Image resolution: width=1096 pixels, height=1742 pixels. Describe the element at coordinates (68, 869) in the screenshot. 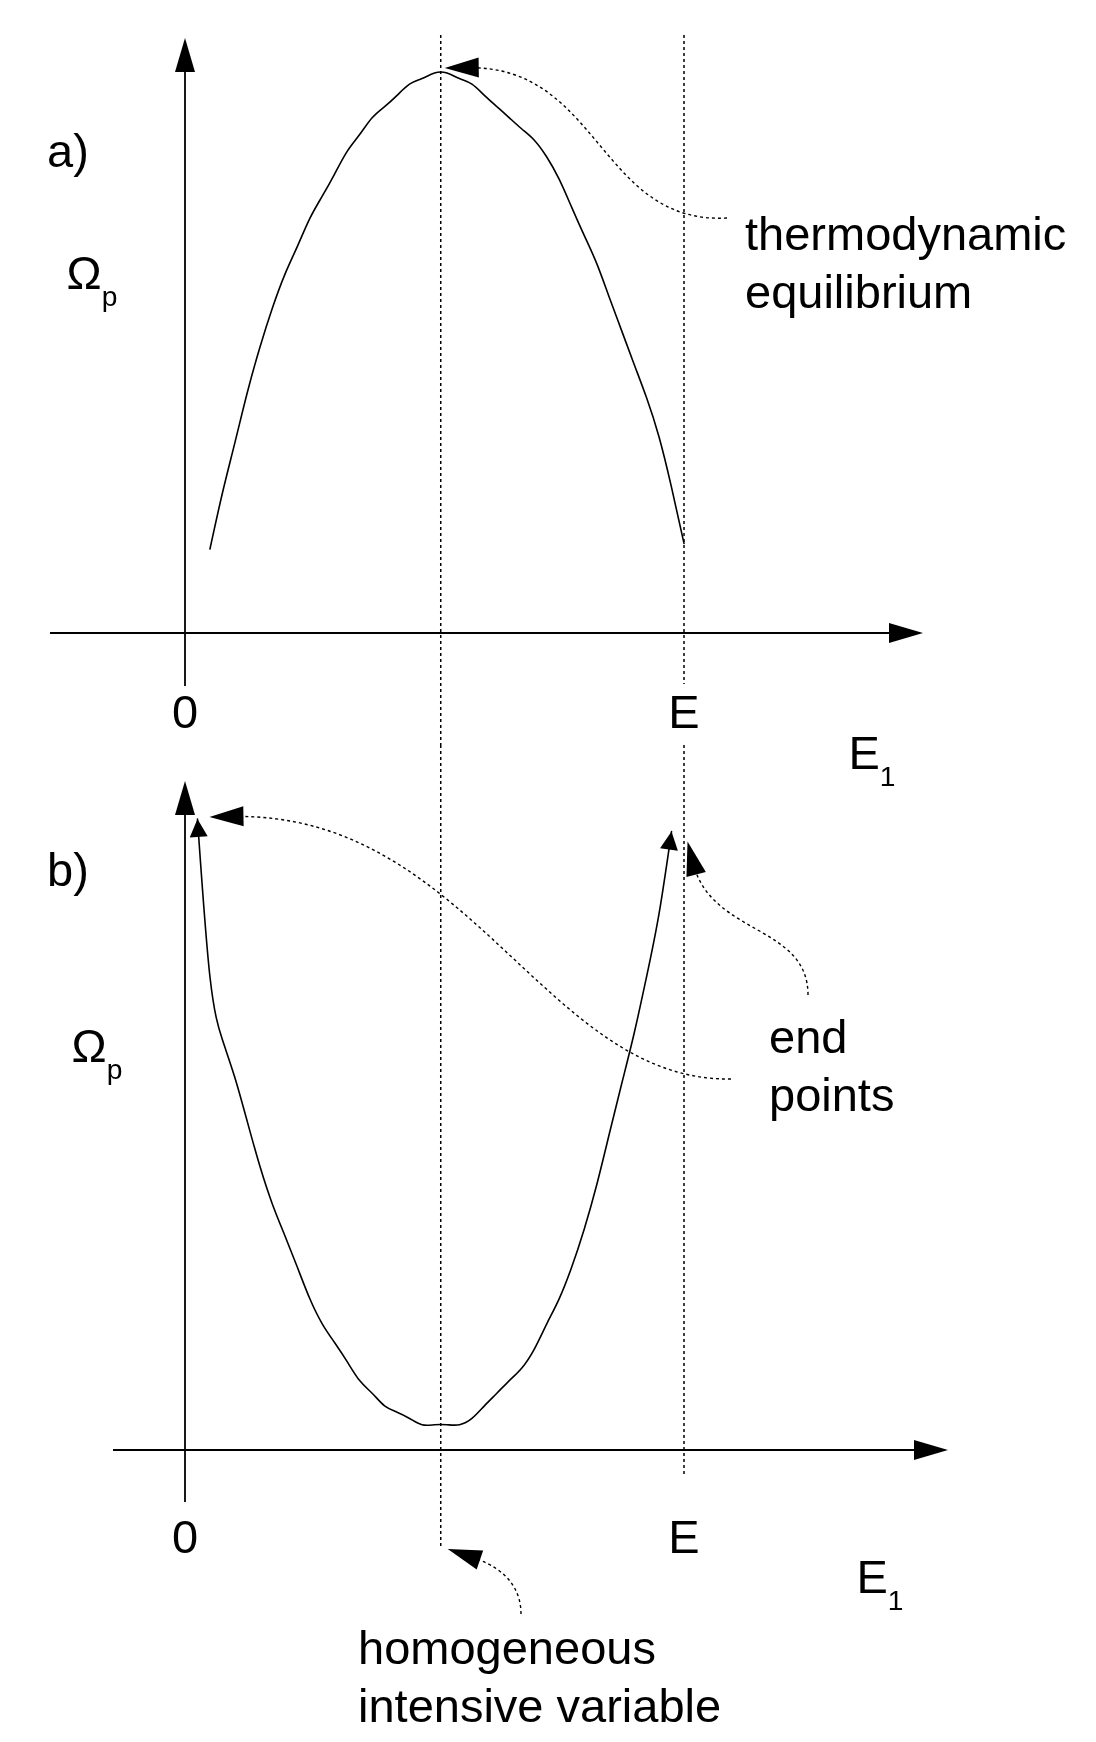

I see `text: b)` at that location.